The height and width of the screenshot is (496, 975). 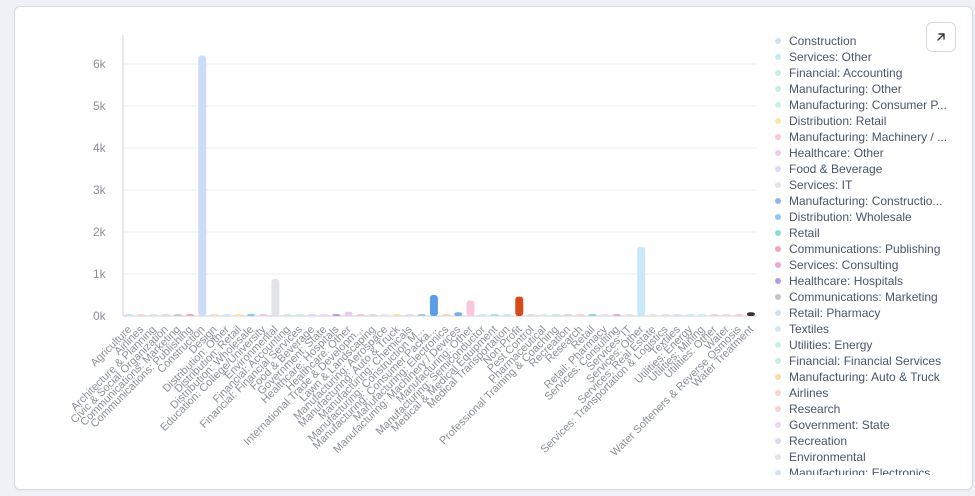 What do you see at coordinates (100, 232) in the screenshot?
I see `y-tick-label: 2k` at bounding box center [100, 232].